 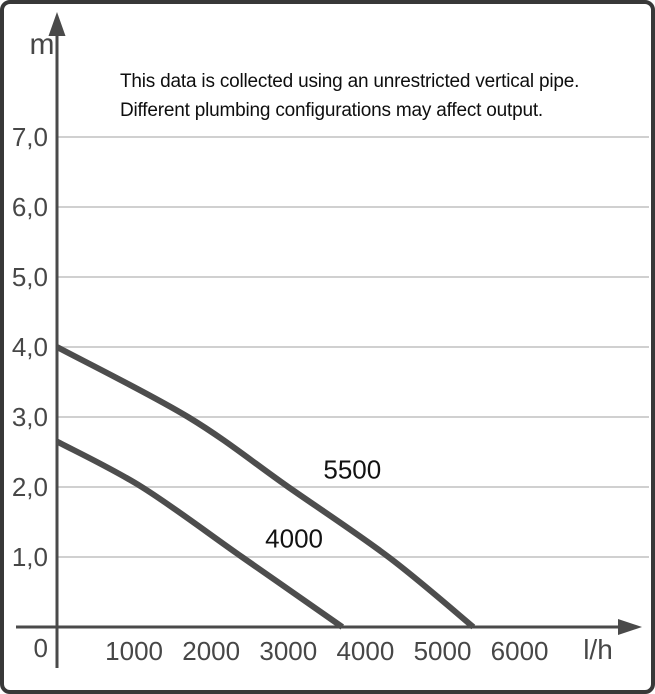 What do you see at coordinates (519, 651) in the screenshot?
I see `x-tick-label: 6000` at bounding box center [519, 651].